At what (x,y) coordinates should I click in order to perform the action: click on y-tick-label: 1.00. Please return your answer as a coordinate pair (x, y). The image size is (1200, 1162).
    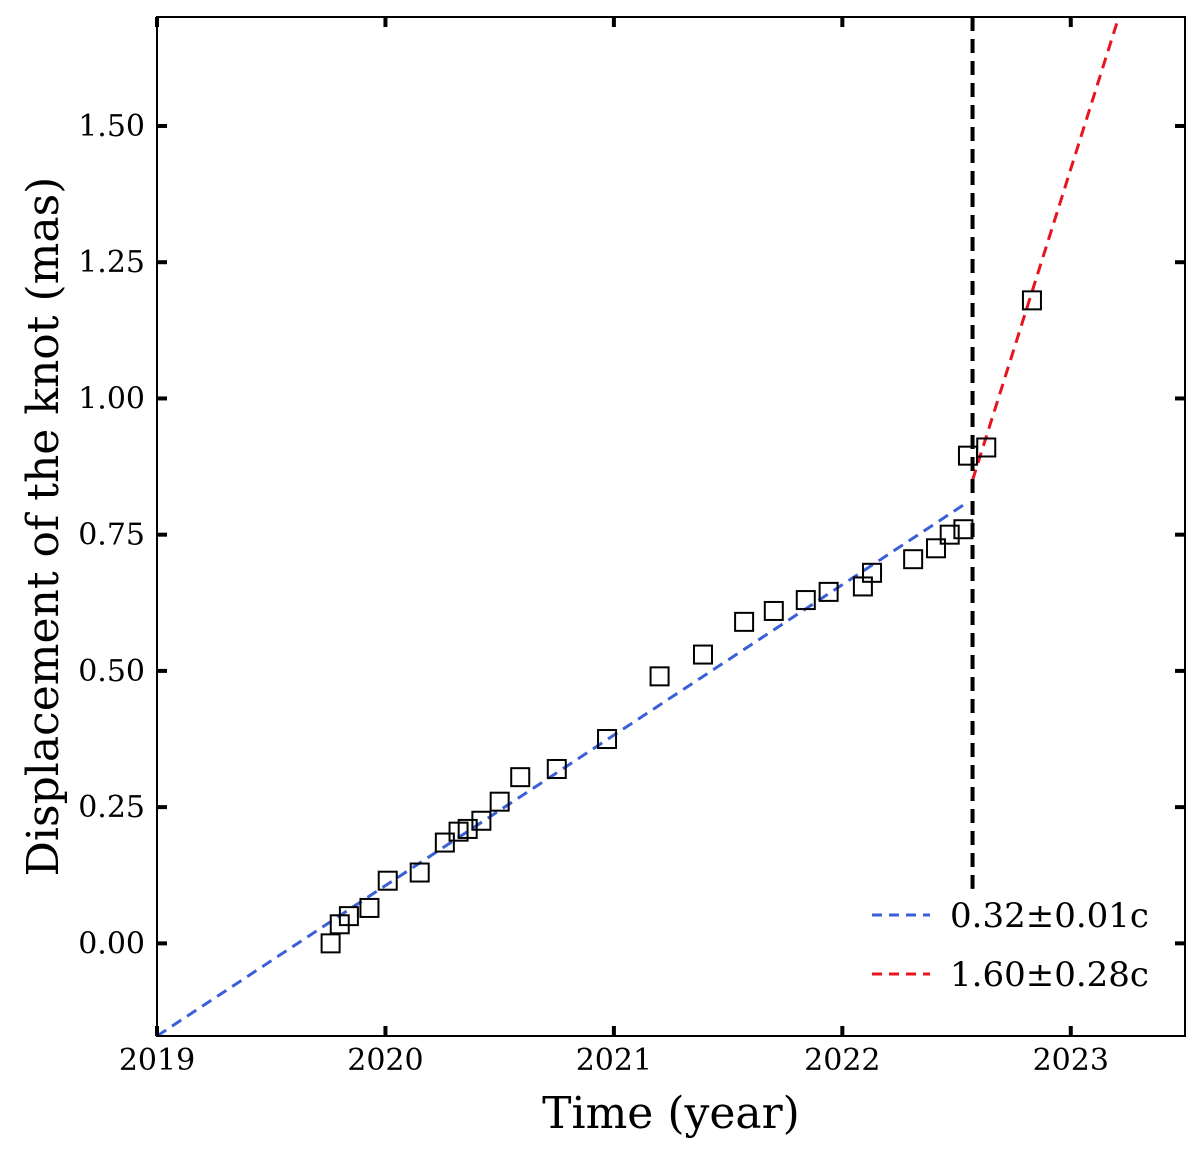
    Looking at the image, I should click on (111, 398).